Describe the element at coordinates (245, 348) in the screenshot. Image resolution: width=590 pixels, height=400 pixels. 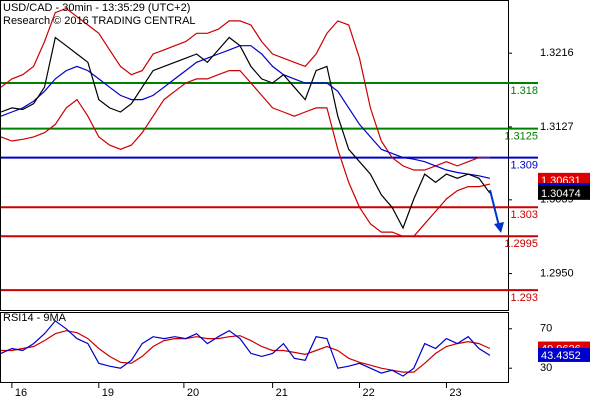
I see `series-line` at that location.